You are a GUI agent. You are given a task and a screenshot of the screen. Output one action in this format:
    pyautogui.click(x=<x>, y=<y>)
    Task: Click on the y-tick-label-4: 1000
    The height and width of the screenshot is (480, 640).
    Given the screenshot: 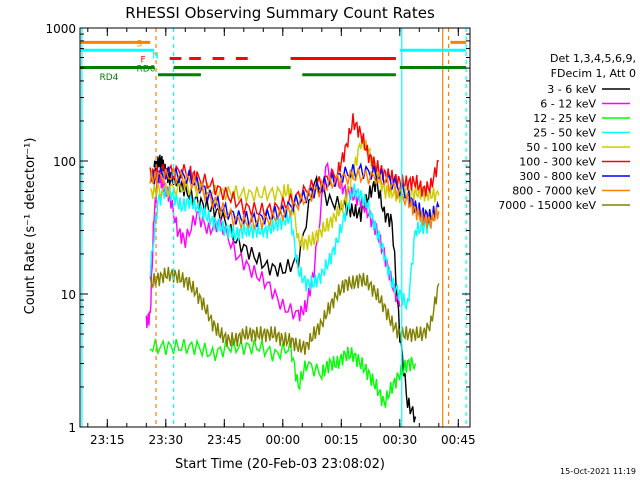 What is the action you would take?
    pyautogui.click(x=60, y=29)
    